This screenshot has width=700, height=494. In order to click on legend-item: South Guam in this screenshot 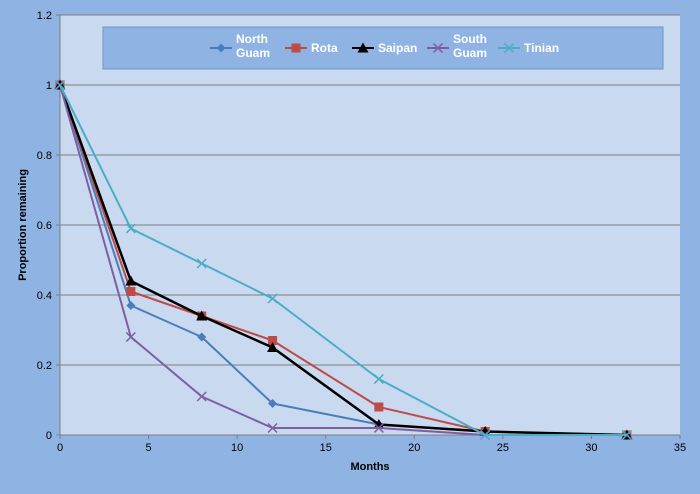, I will do `click(457, 46)`.